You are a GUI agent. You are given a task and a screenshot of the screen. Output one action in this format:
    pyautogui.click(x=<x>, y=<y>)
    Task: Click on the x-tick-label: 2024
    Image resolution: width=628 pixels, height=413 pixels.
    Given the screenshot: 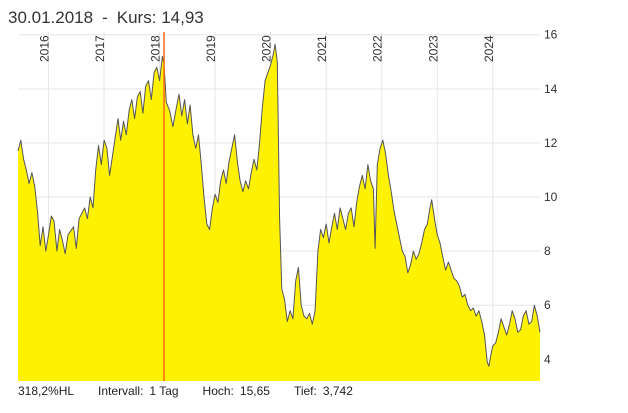 What is the action you would take?
    pyautogui.click(x=489, y=48)
    